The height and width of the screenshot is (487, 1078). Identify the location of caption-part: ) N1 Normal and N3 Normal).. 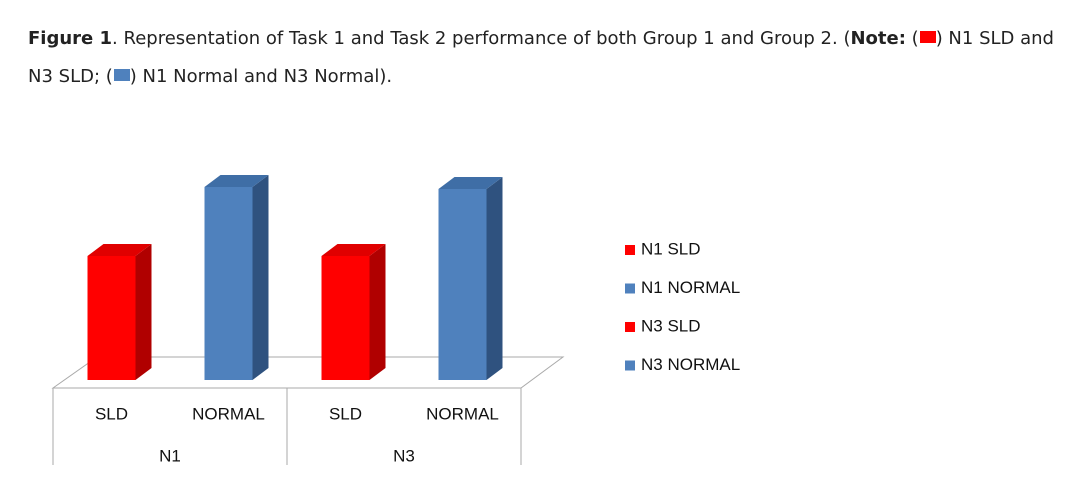
(261, 76).